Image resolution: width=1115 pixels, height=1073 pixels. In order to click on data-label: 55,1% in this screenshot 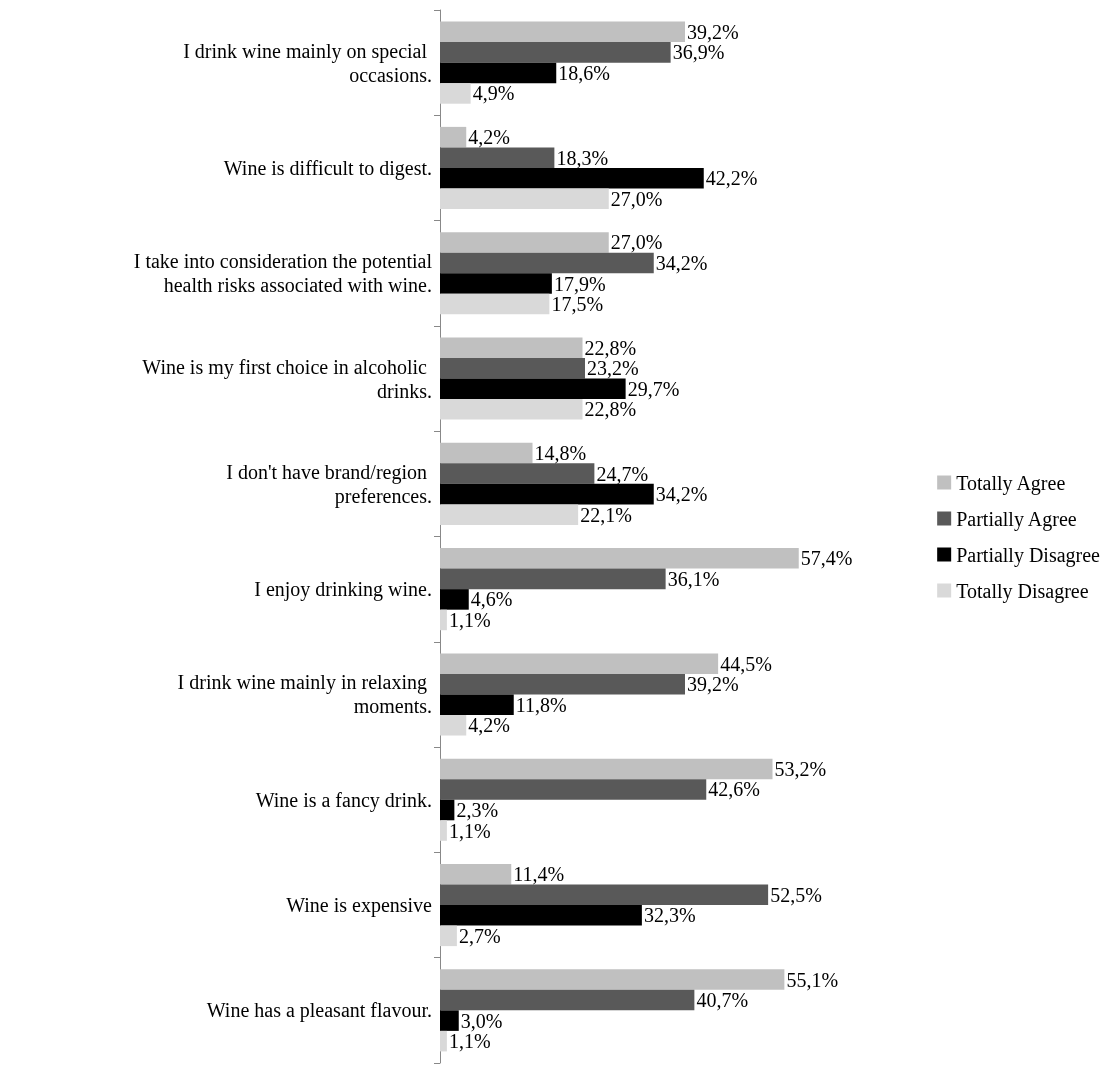, I will do `click(812, 979)`.